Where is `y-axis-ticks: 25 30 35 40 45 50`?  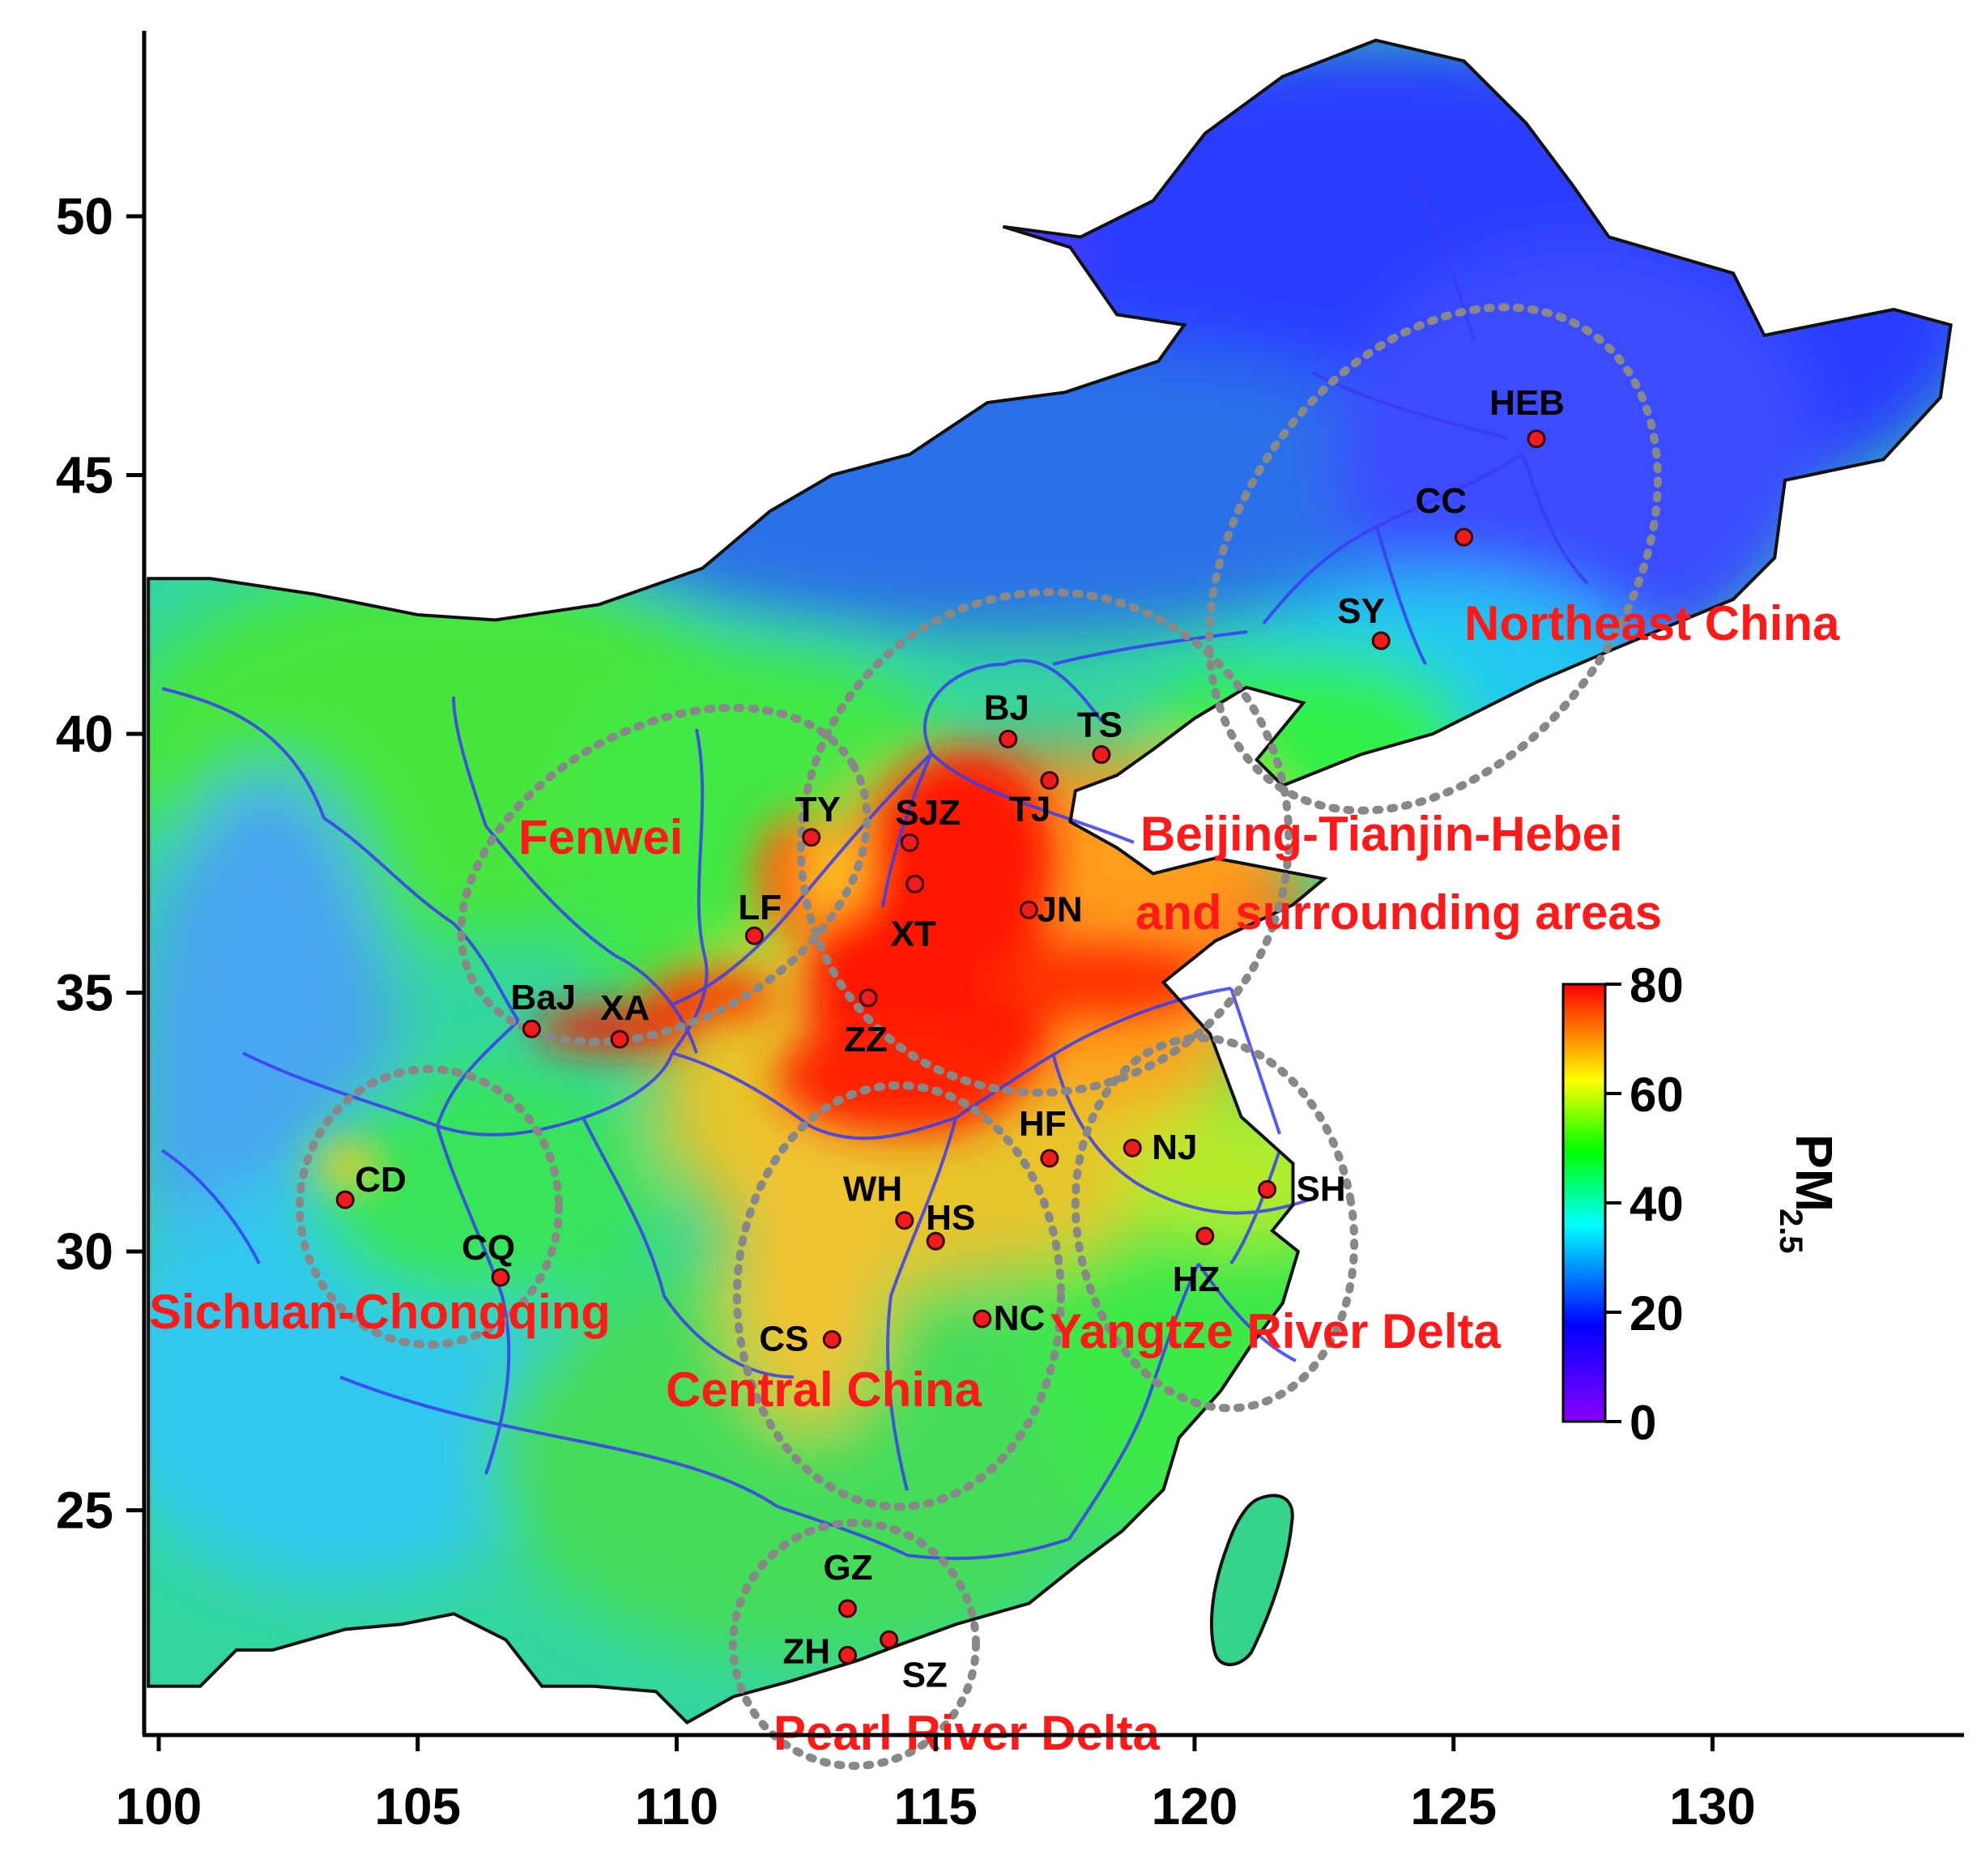
y-axis-ticks: 25 30 35 40 45 50 is located at coordinates (100, 863).